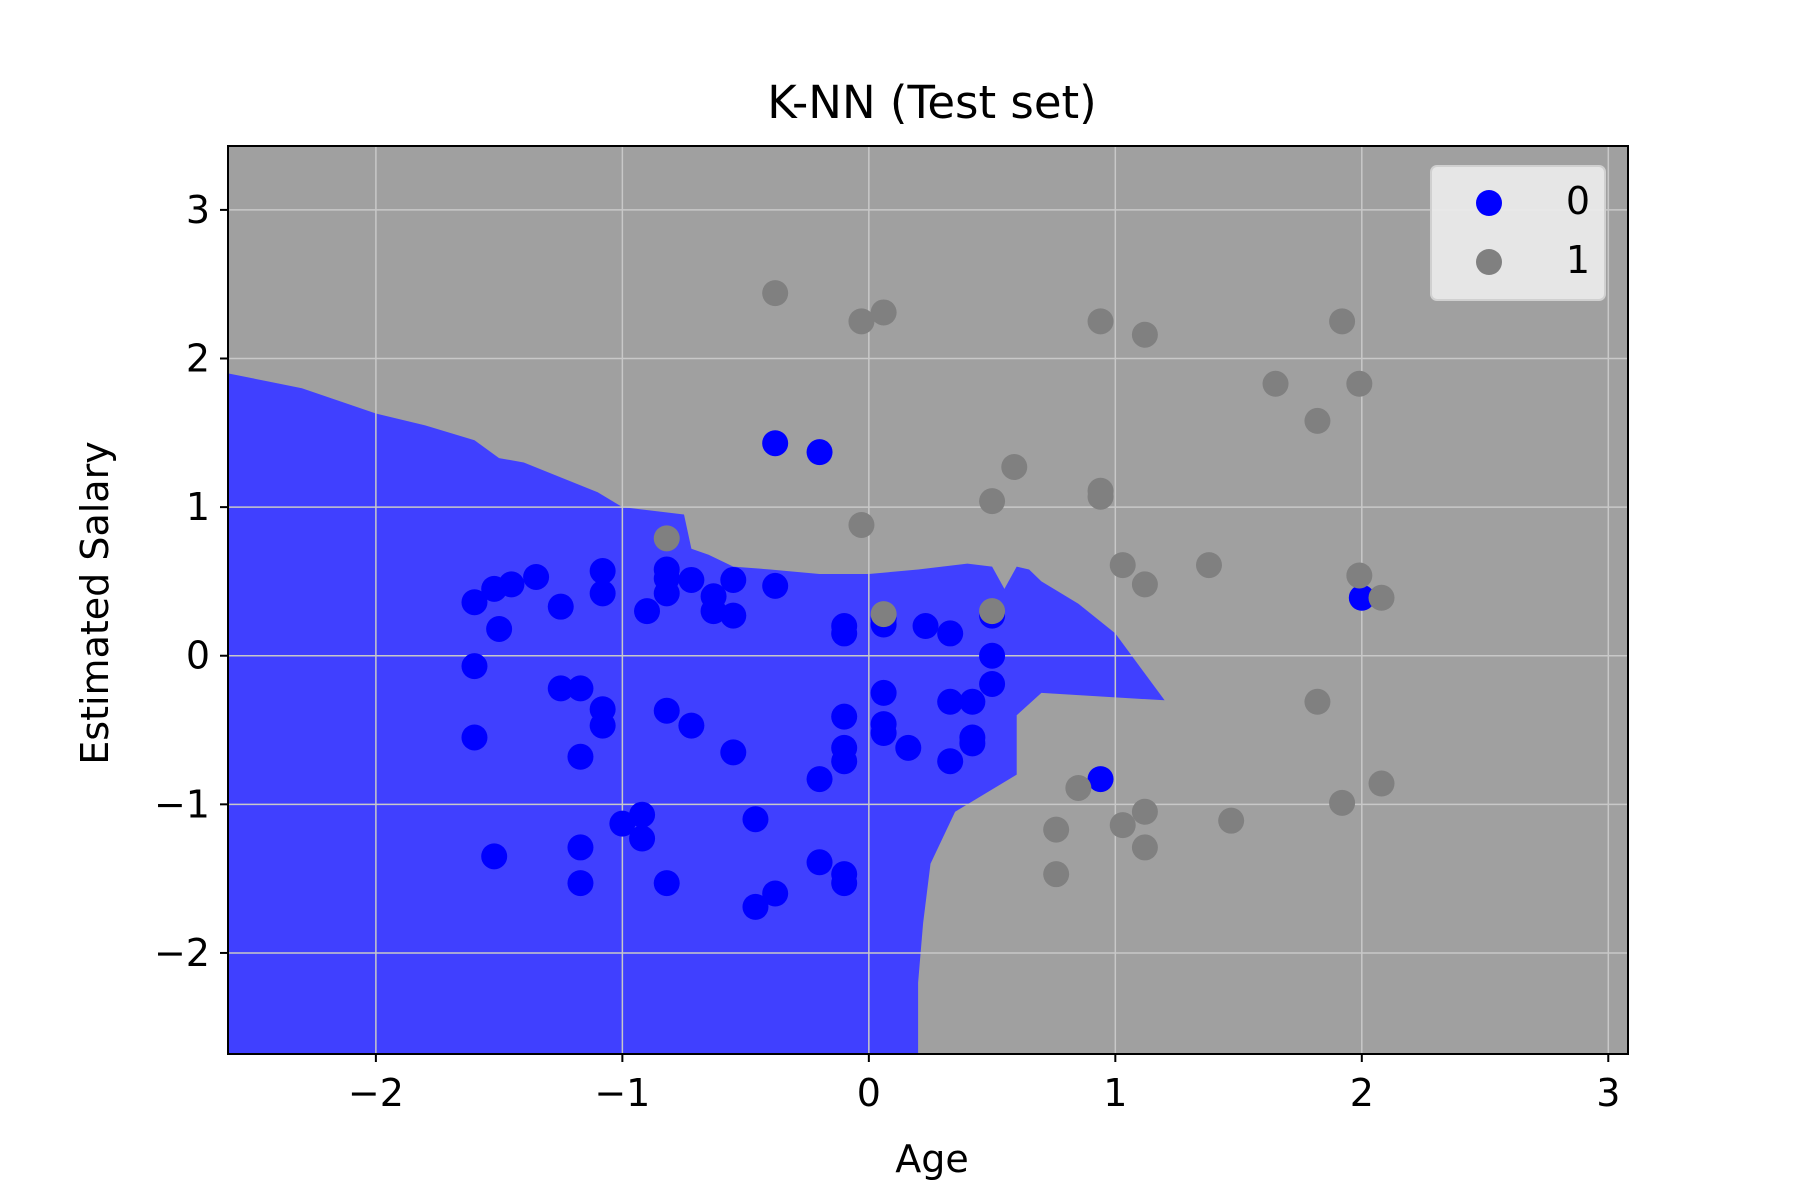 The height and width of the screenshot is (1200, 1800). I want to click on y-tick-label: 0, so click(198, 656).